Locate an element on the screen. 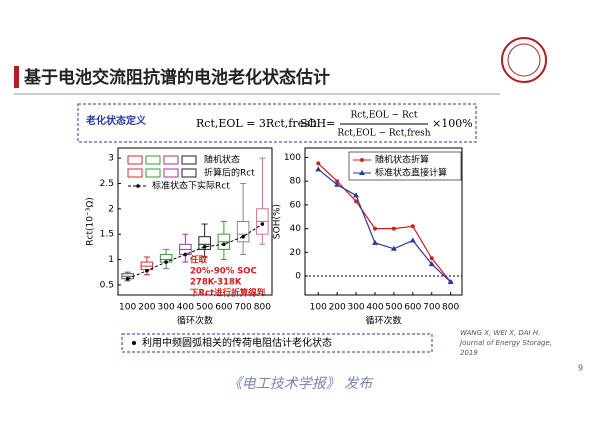  legend-label: 随机状态折算 is located at coordinates (402, 160).